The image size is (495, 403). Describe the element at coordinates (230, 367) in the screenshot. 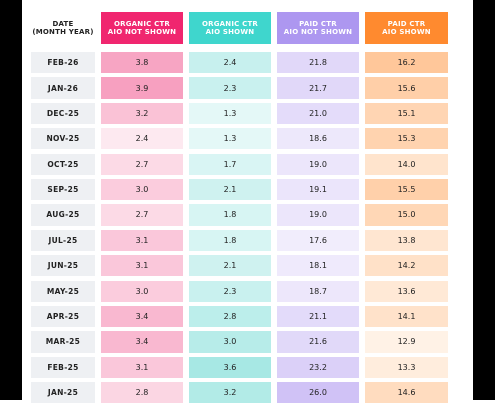

I see `cell-organic-ctr-aio-shown: 3.6` at that location.